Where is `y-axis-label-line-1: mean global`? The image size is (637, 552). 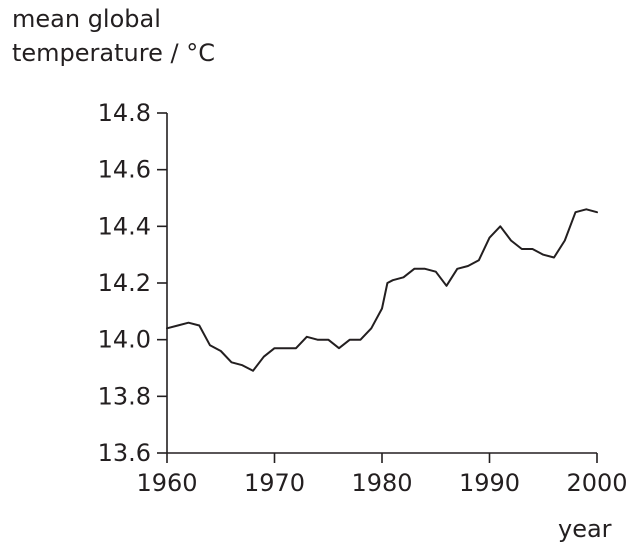 y-axis-label-line-1: mean global is located at coordinates (86, 19).